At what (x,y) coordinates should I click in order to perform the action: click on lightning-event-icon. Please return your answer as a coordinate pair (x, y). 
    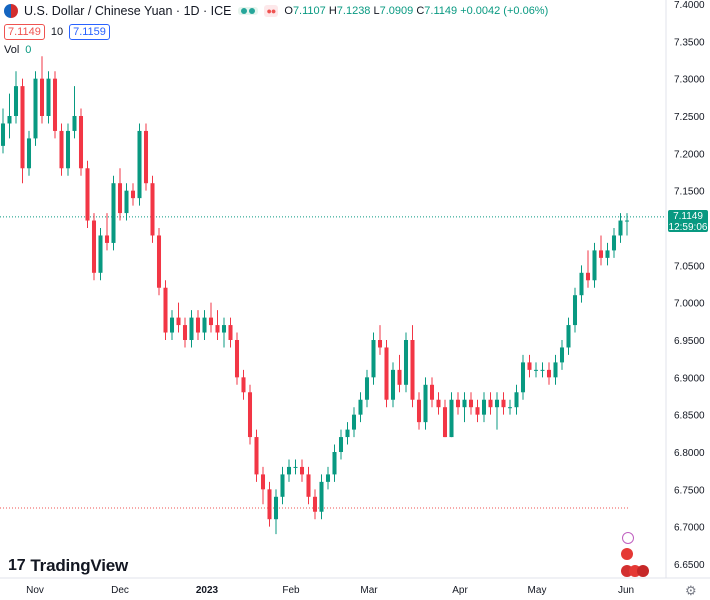
    Looking at the image, I should click on (628, 538).